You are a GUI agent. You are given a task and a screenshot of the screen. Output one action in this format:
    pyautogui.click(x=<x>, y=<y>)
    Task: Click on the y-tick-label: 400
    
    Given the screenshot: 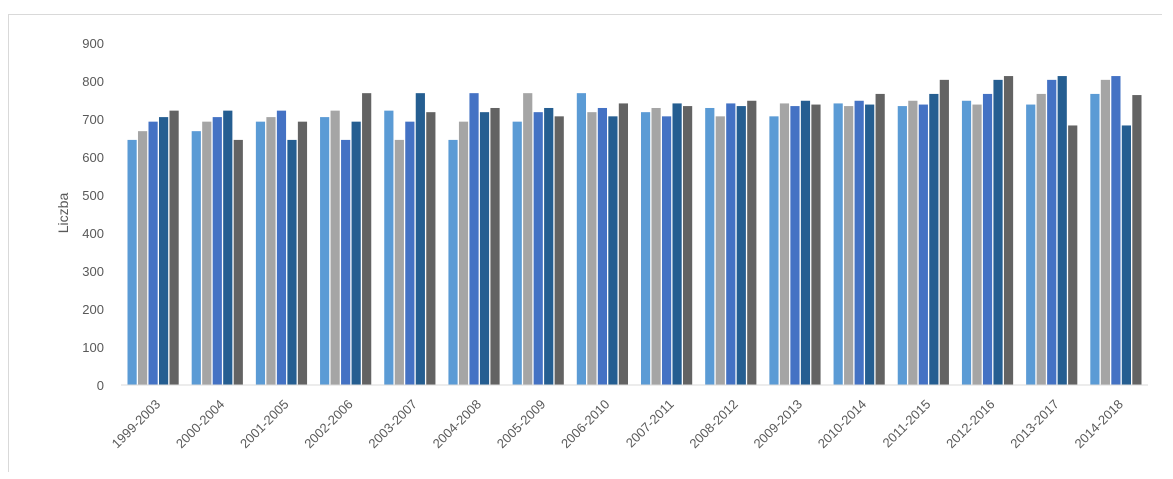 What is the action you would take?
    pyautogui.click(x=93, y=233)
    